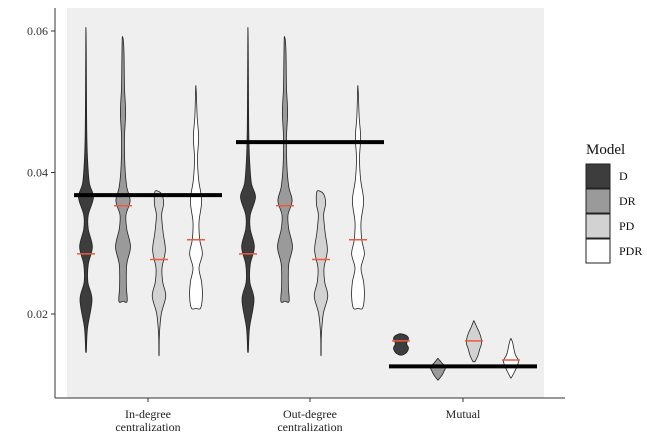 This screenshot has height=437, width=647. Describe the element at coordinates (37, 31) in the screenshot. I see `y-tick-label: 0.06` at that location.